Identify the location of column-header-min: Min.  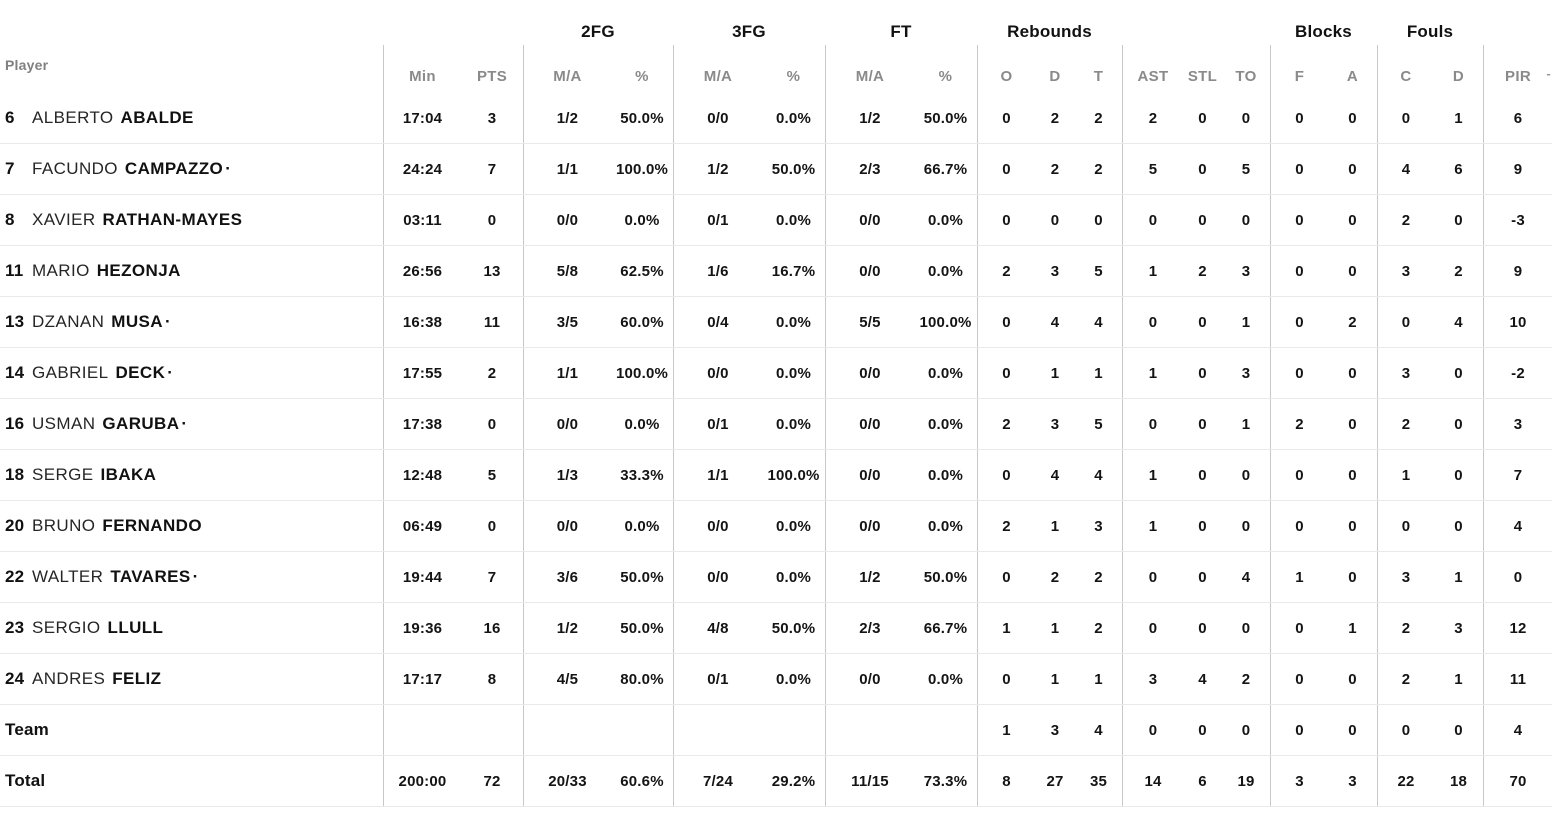
(422, 69).